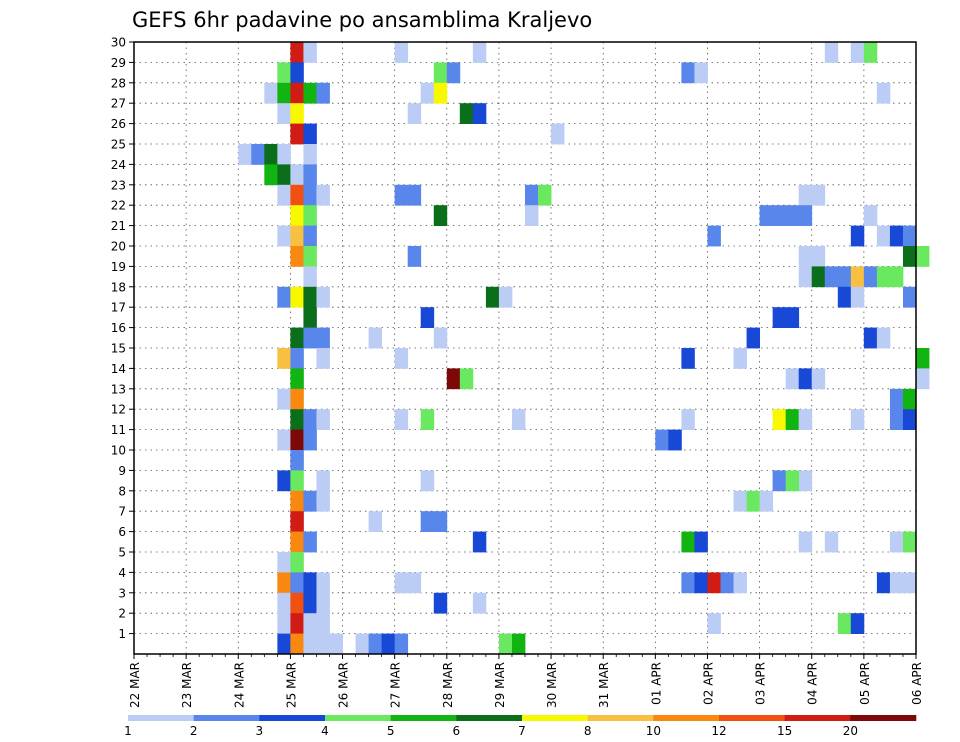 The height and width of the screenshot is (742, 960). Describe the element at coordinates (396, 685) in the screenshot. I see `x-tick-label: 27 MAR` at that location.